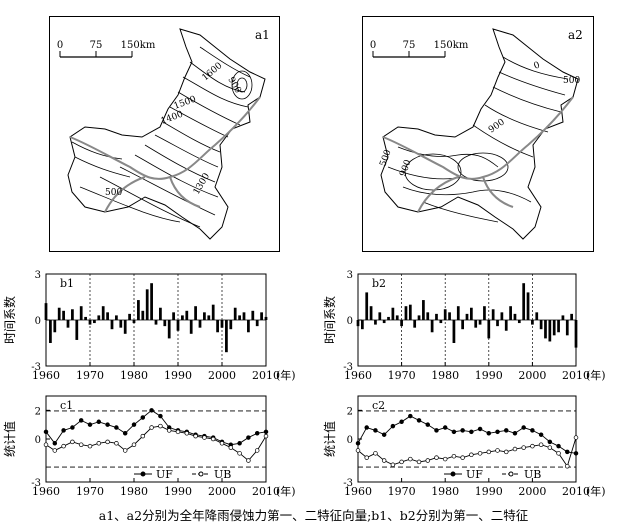 The height and width of the screenshot is (526, 627). Describe the element at coordinates (313, 515) in the screenshot. I see `figure-caption: a1、a2分别为全年降雨侵蚀力第一、二特征向量;b1、b2分别为第一、二特征` at that location.